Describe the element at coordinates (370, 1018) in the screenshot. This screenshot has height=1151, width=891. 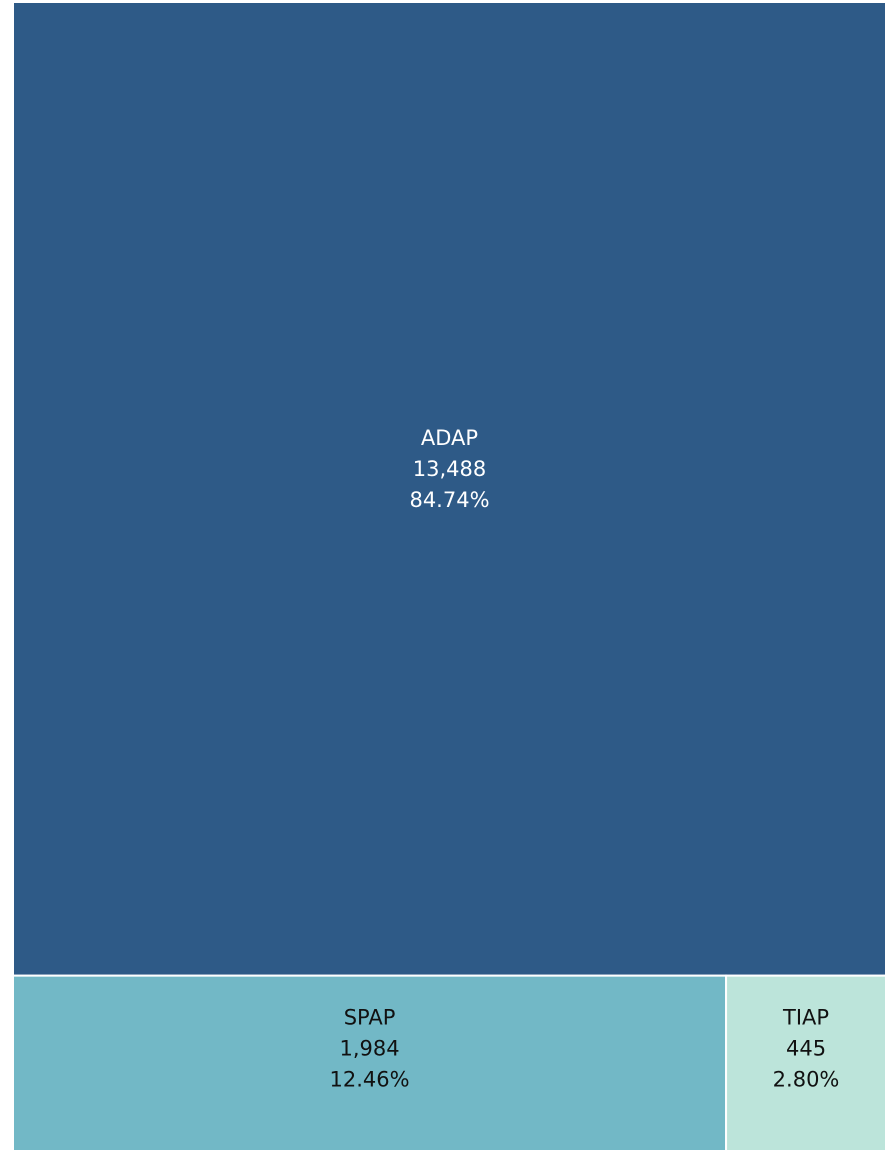
I see `tile-label-spap: SPAP` at that location.